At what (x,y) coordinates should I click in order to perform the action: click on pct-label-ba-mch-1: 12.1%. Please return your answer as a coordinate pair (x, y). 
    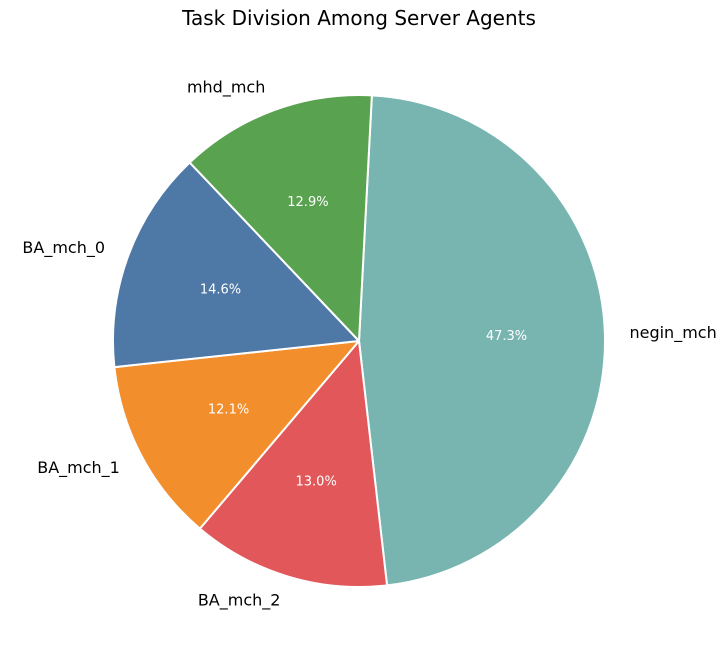
    Looking at the image, I should click on (228, 410).